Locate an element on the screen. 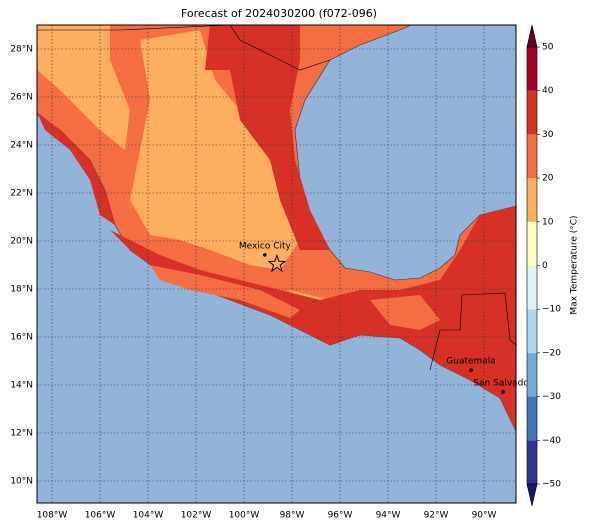  colorbar-tick-label: −50 is located at coordinates (551, 485).